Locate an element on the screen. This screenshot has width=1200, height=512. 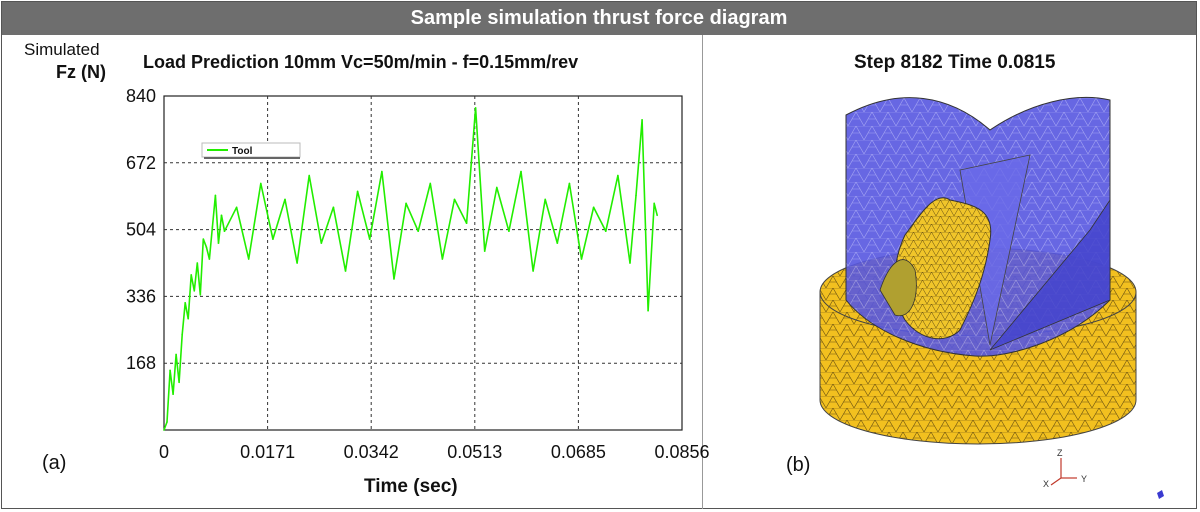
banner-title: Sample simulation thrust force diagram is located at coordinates (599, 18).